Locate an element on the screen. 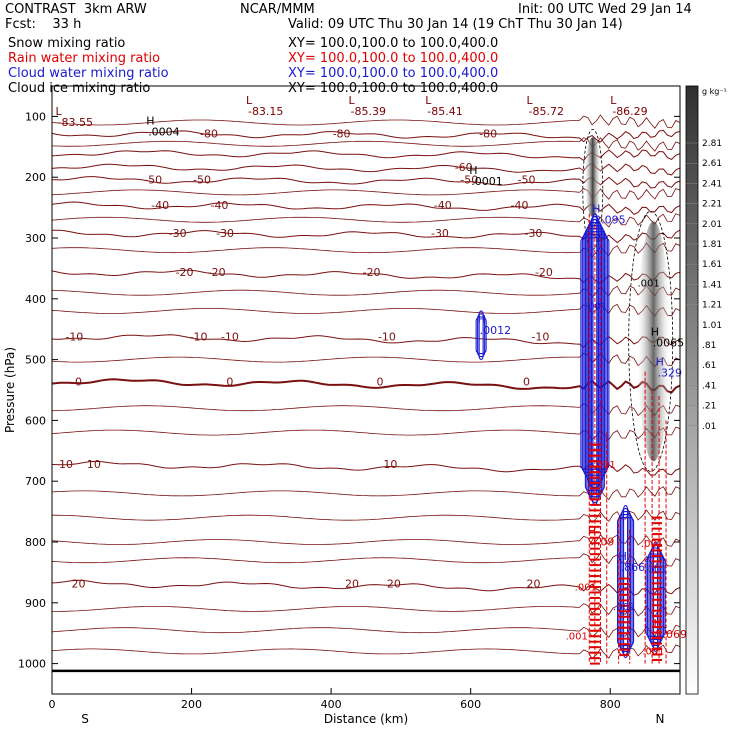 The height and width of the screenshot is (740, 740). y-axis-label: Pressure (hPa) is located at coordinates (10, 390).